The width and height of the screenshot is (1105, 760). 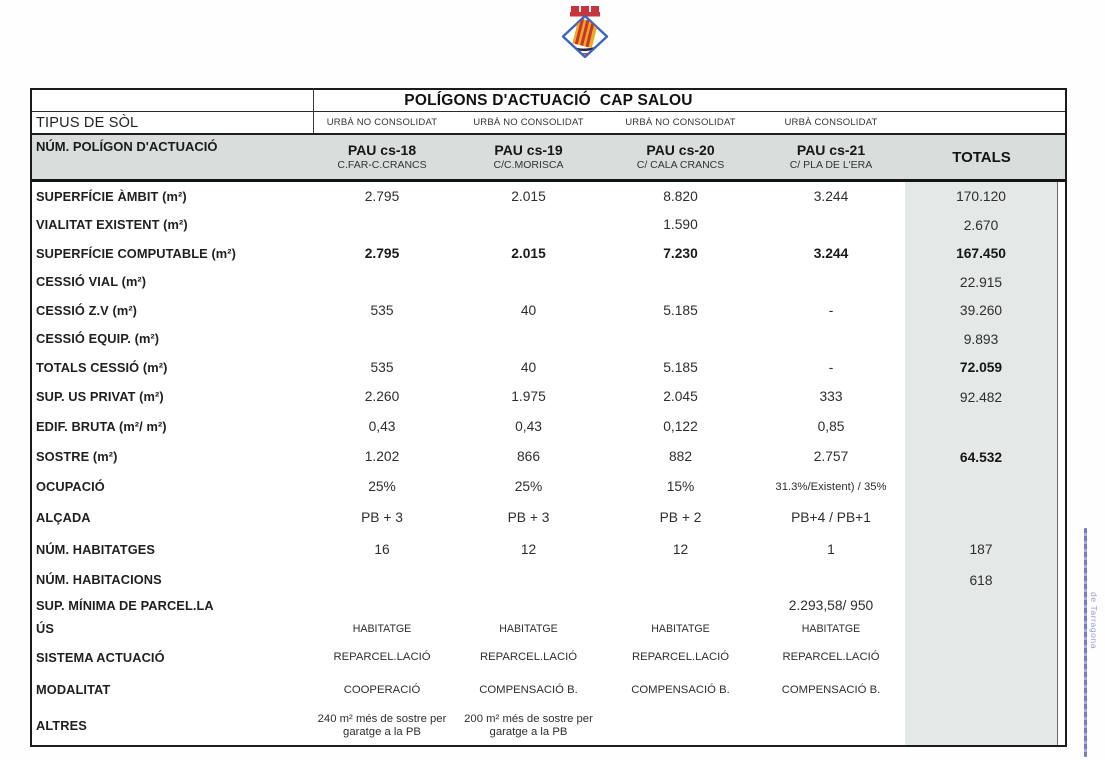 I want to click on total-value: 39.260, so click(x=981, y=310).